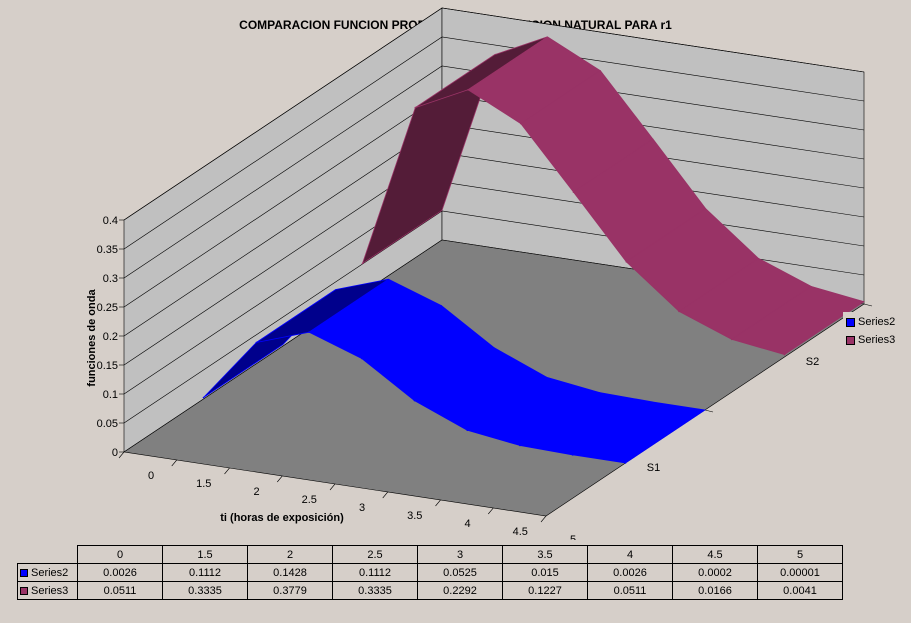 The width and height of the screenshot is (911, 623). I want to click on x-axis-title: ti (horas de exposición), so click(282, 518).